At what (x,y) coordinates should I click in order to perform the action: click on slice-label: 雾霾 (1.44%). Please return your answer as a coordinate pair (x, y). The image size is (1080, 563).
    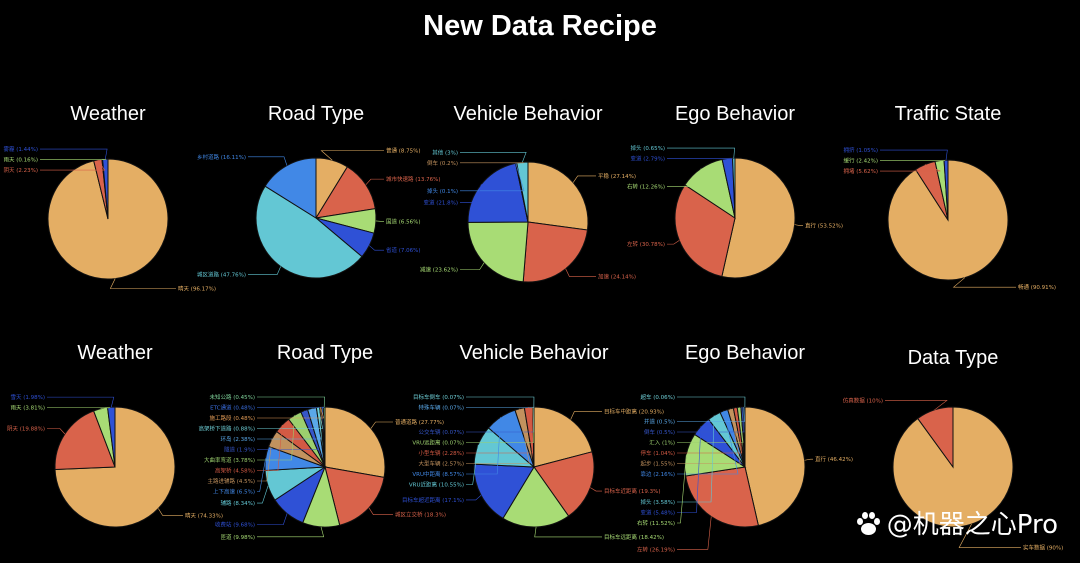
    Looking at the image, I should click on (20, 149).